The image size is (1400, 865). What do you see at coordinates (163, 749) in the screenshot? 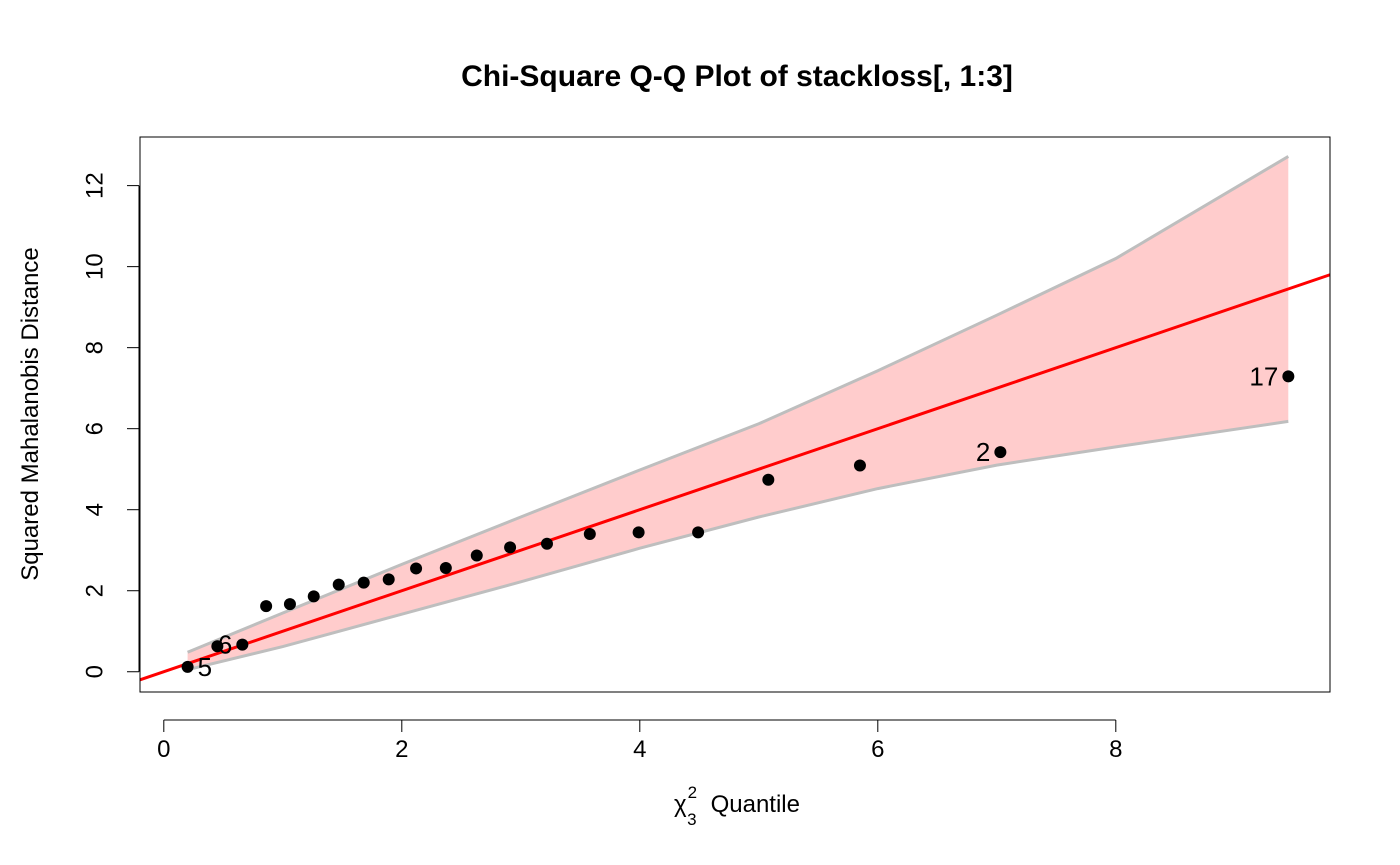
I see `x-tick-label: 0` at bounding box center [163, 749].